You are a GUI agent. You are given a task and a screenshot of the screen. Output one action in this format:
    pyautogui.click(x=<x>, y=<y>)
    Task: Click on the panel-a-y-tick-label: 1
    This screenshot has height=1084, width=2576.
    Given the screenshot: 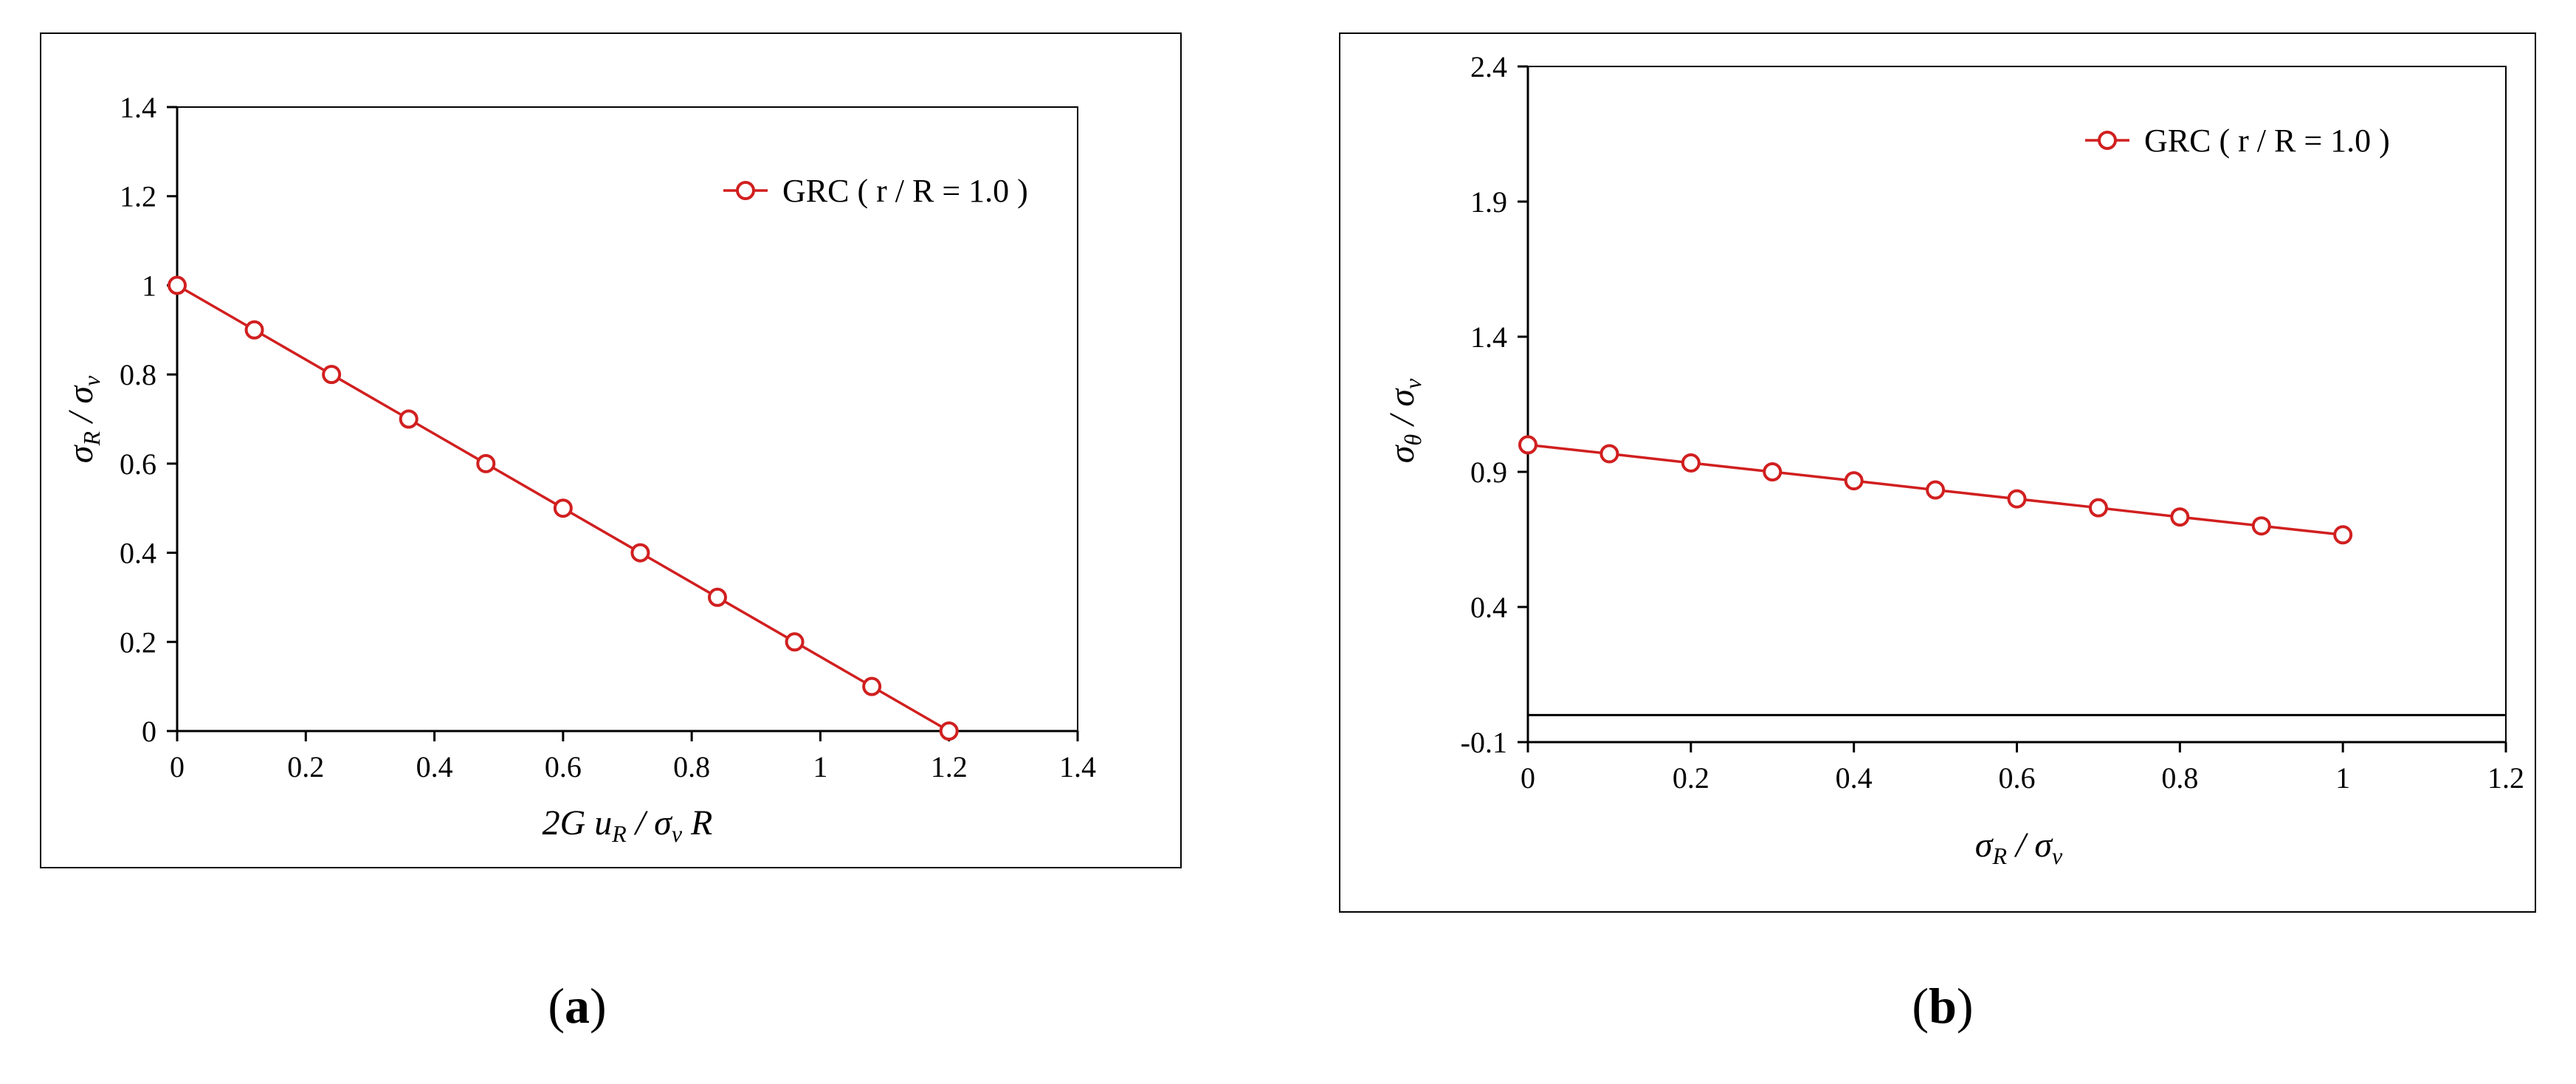 What is the action you would take?
    pyautogui.click(x=149, y=285)
    